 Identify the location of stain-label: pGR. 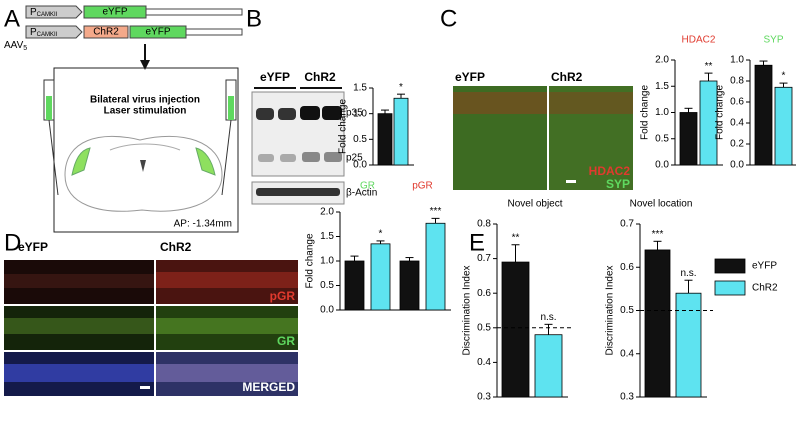
(283, 296).